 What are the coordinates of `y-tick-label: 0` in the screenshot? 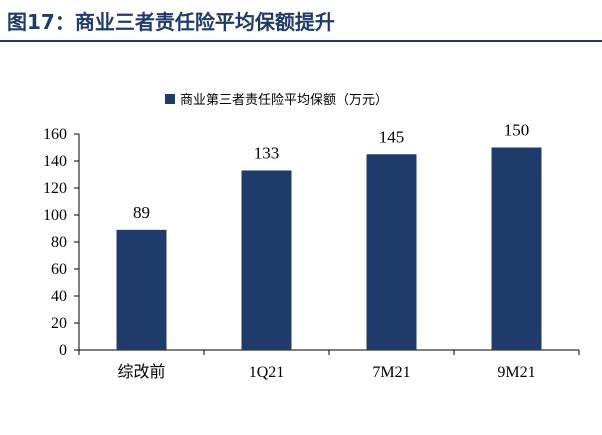 It's located at (63, 350).